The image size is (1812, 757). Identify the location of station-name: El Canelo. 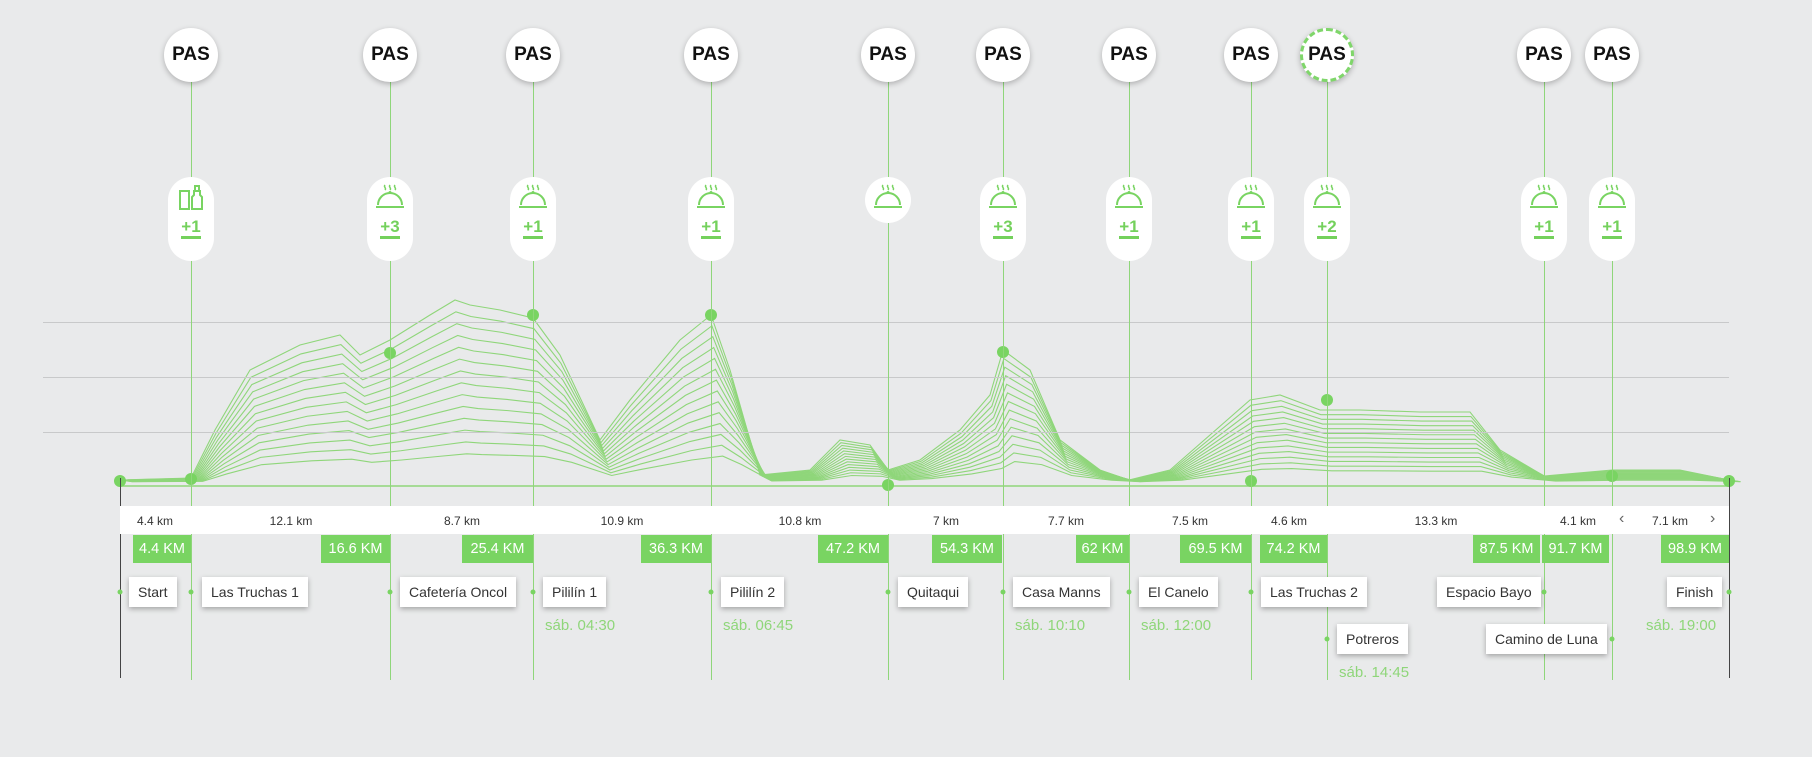
(1178, 592).